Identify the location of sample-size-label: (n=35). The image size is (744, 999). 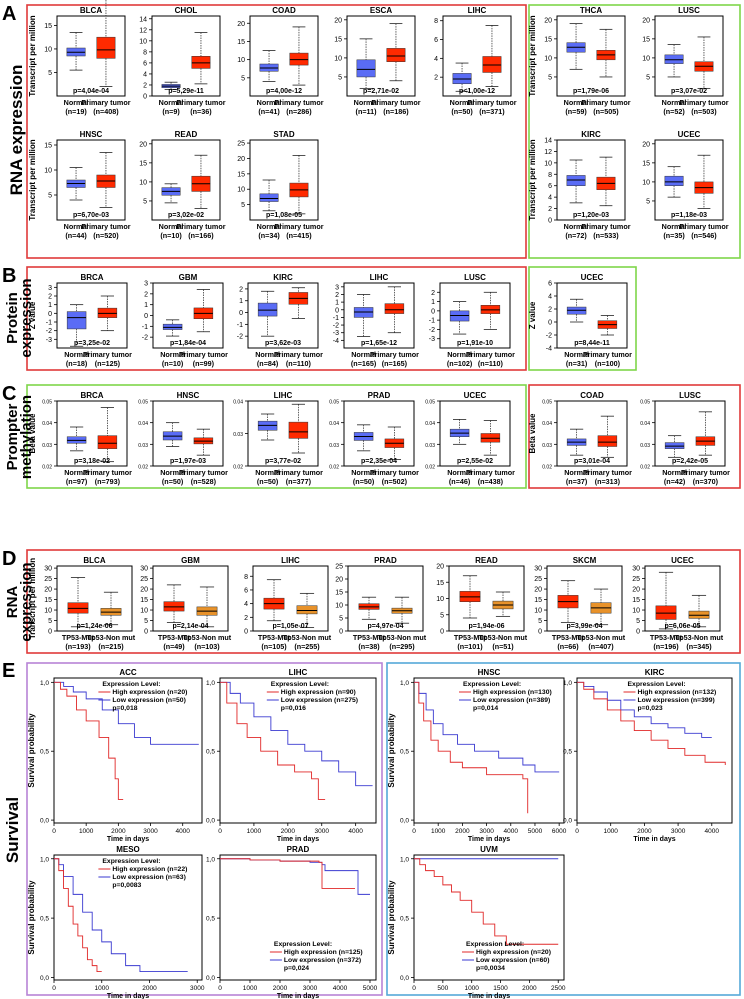
(674, 235).